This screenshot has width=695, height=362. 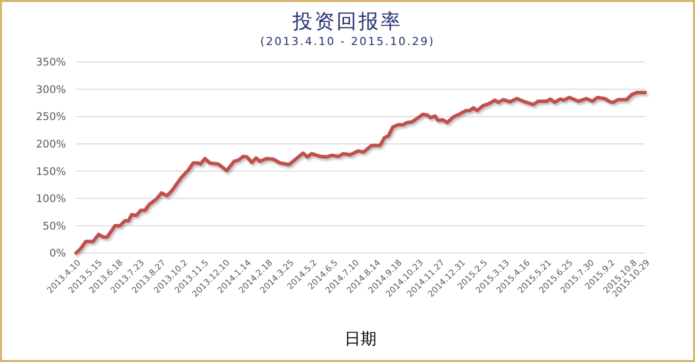 What do you see at coordinates (51, 90) in the screenshot?
I see `y-tick-label: 300%` at bounding box center [51, 90].